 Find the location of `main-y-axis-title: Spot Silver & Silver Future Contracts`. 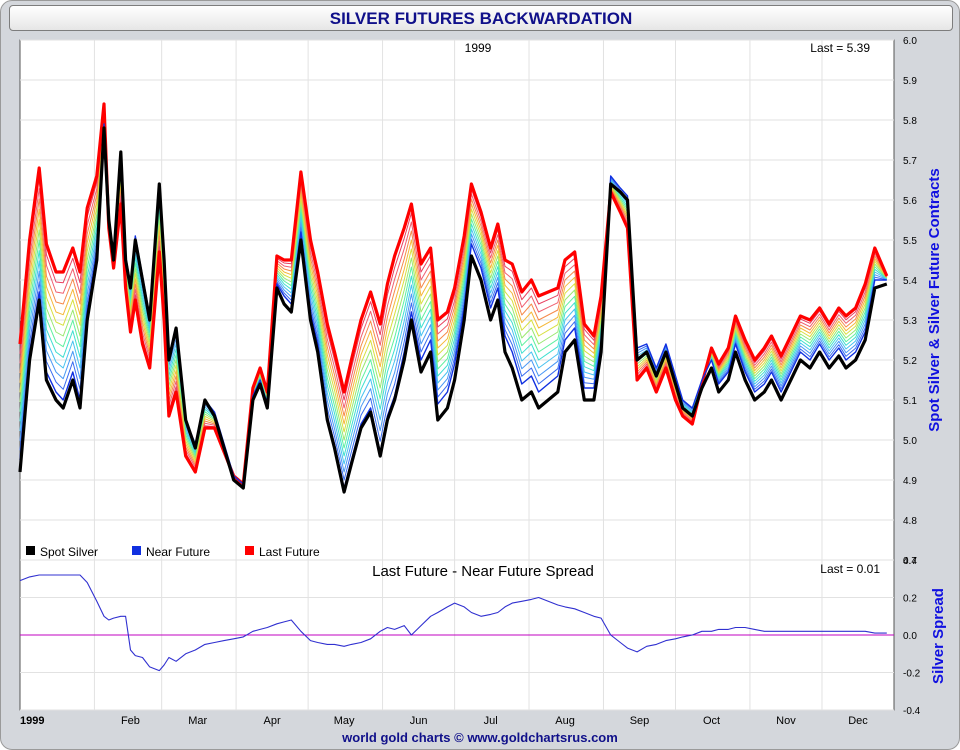

main-y-axis-title: Spot Silver & Silver Future Contracts is located at coordinates (934, 299).